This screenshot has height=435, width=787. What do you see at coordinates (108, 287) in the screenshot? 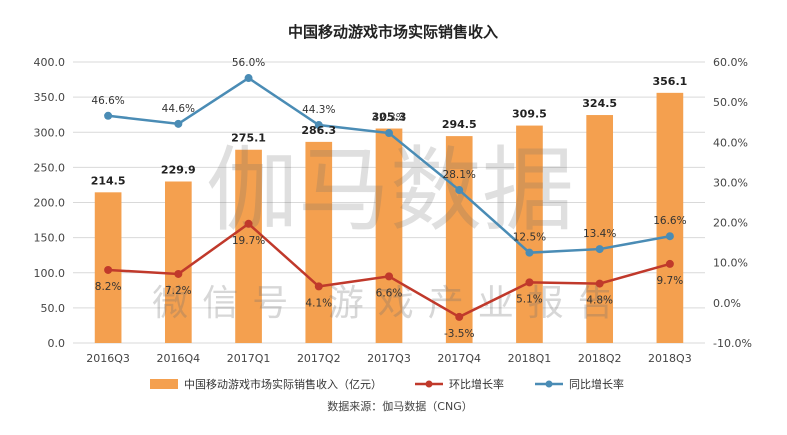
I see `series-value-label: 8.2%` at bounding box center [108, 287].